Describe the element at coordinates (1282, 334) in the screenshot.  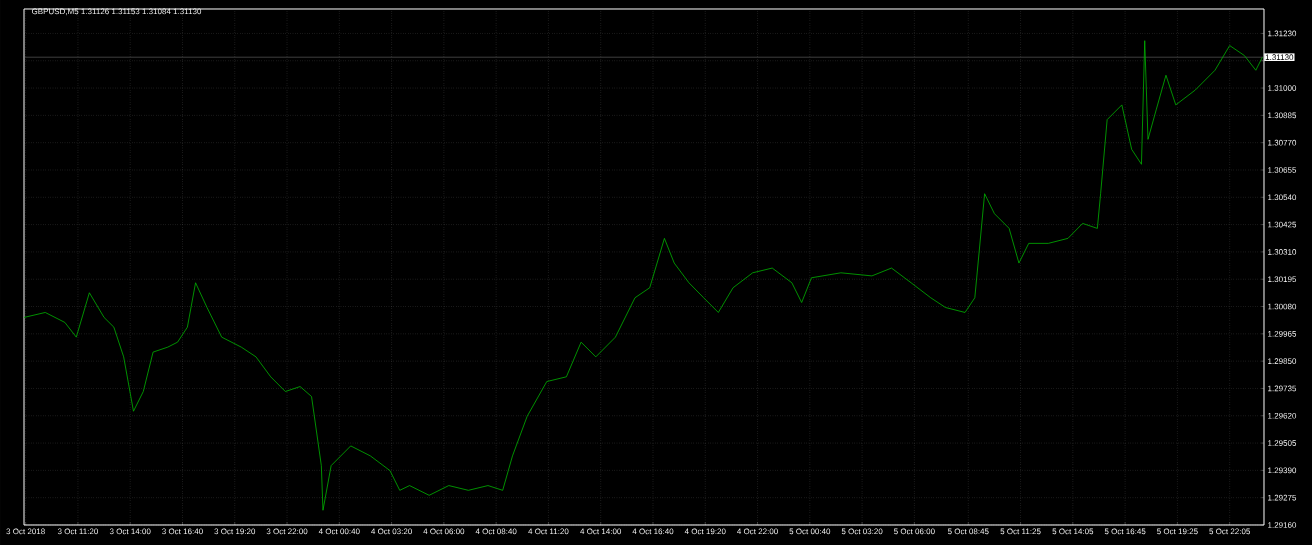
I see `y-tick-label: 1.29965` at that location.